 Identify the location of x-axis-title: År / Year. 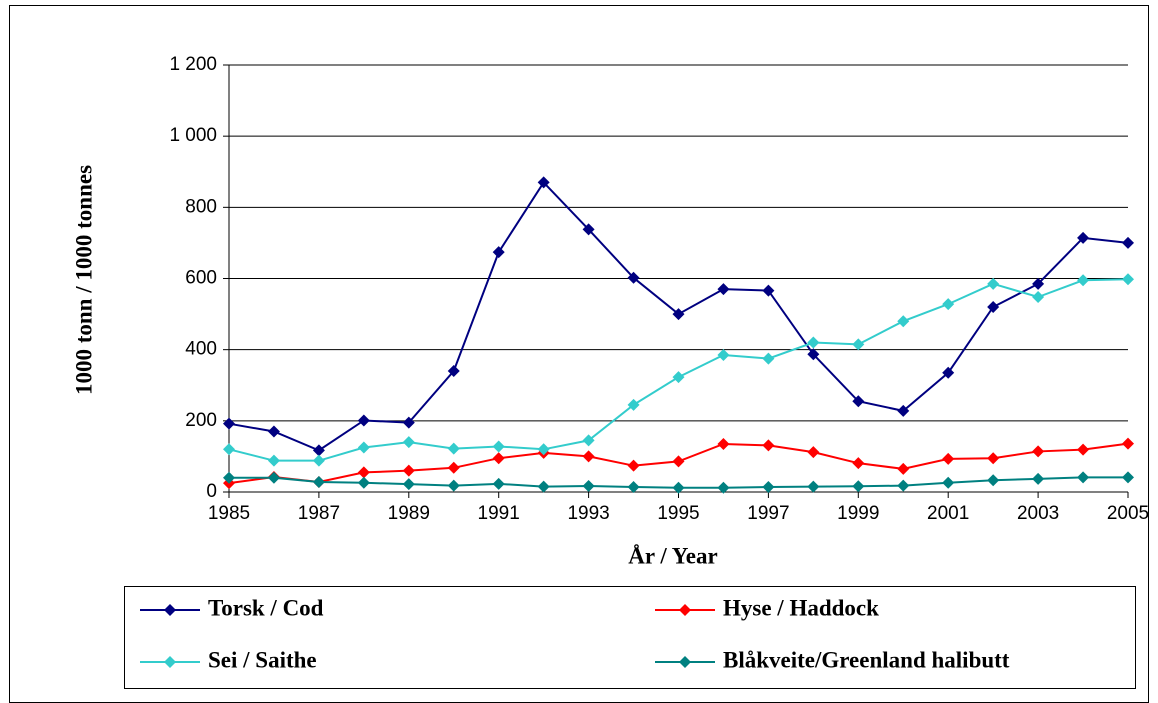
(672, 555).